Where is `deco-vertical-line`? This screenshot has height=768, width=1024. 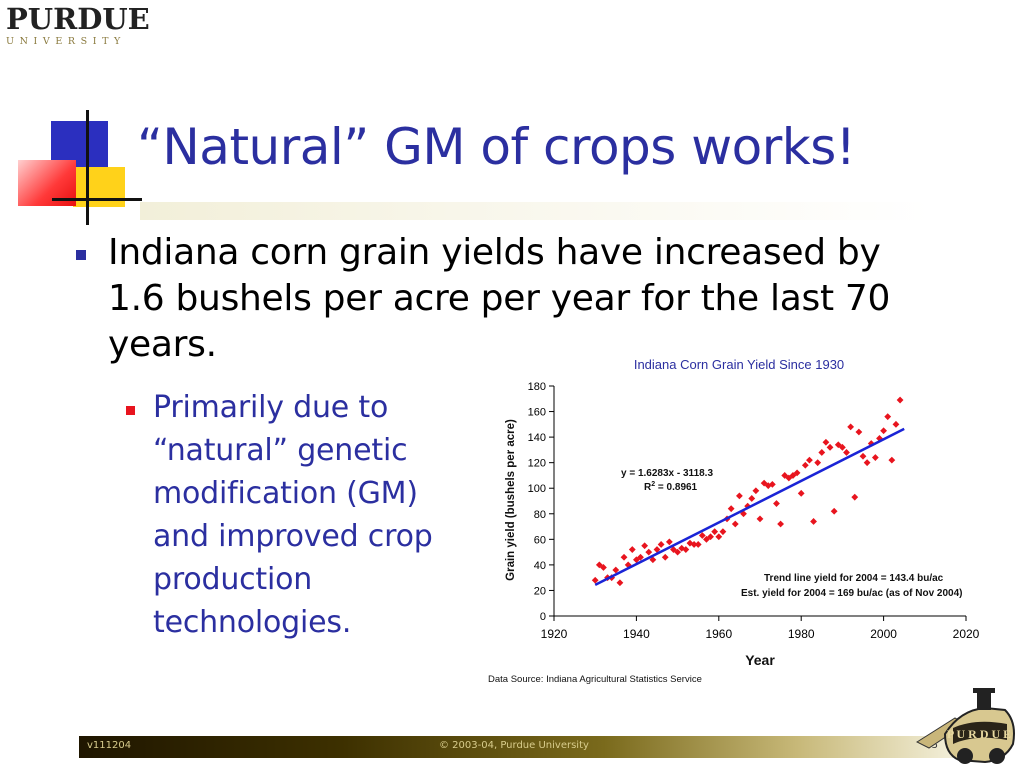 deco-vertical-line is located at coordinates (87, 167).